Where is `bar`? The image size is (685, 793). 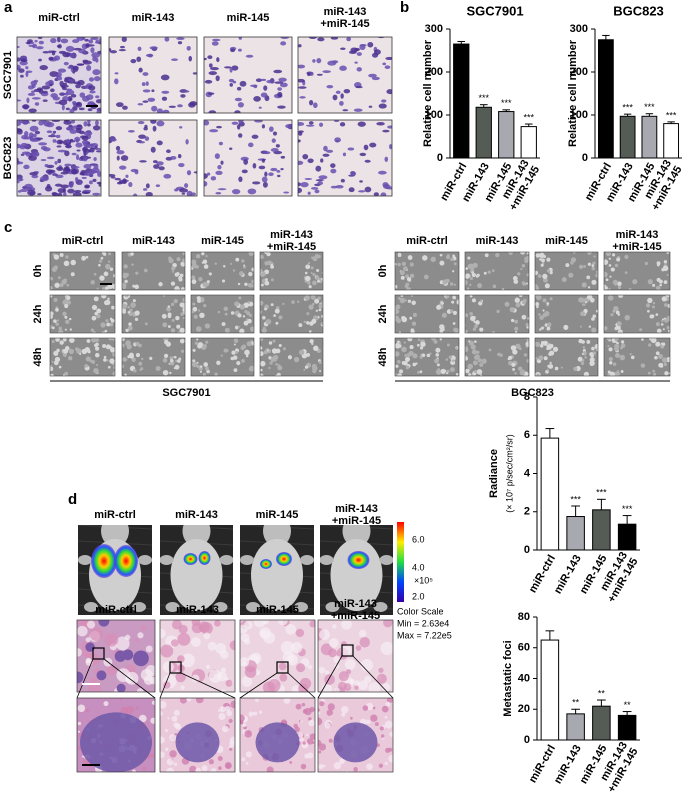 bar is located at coordinates (601, 530).